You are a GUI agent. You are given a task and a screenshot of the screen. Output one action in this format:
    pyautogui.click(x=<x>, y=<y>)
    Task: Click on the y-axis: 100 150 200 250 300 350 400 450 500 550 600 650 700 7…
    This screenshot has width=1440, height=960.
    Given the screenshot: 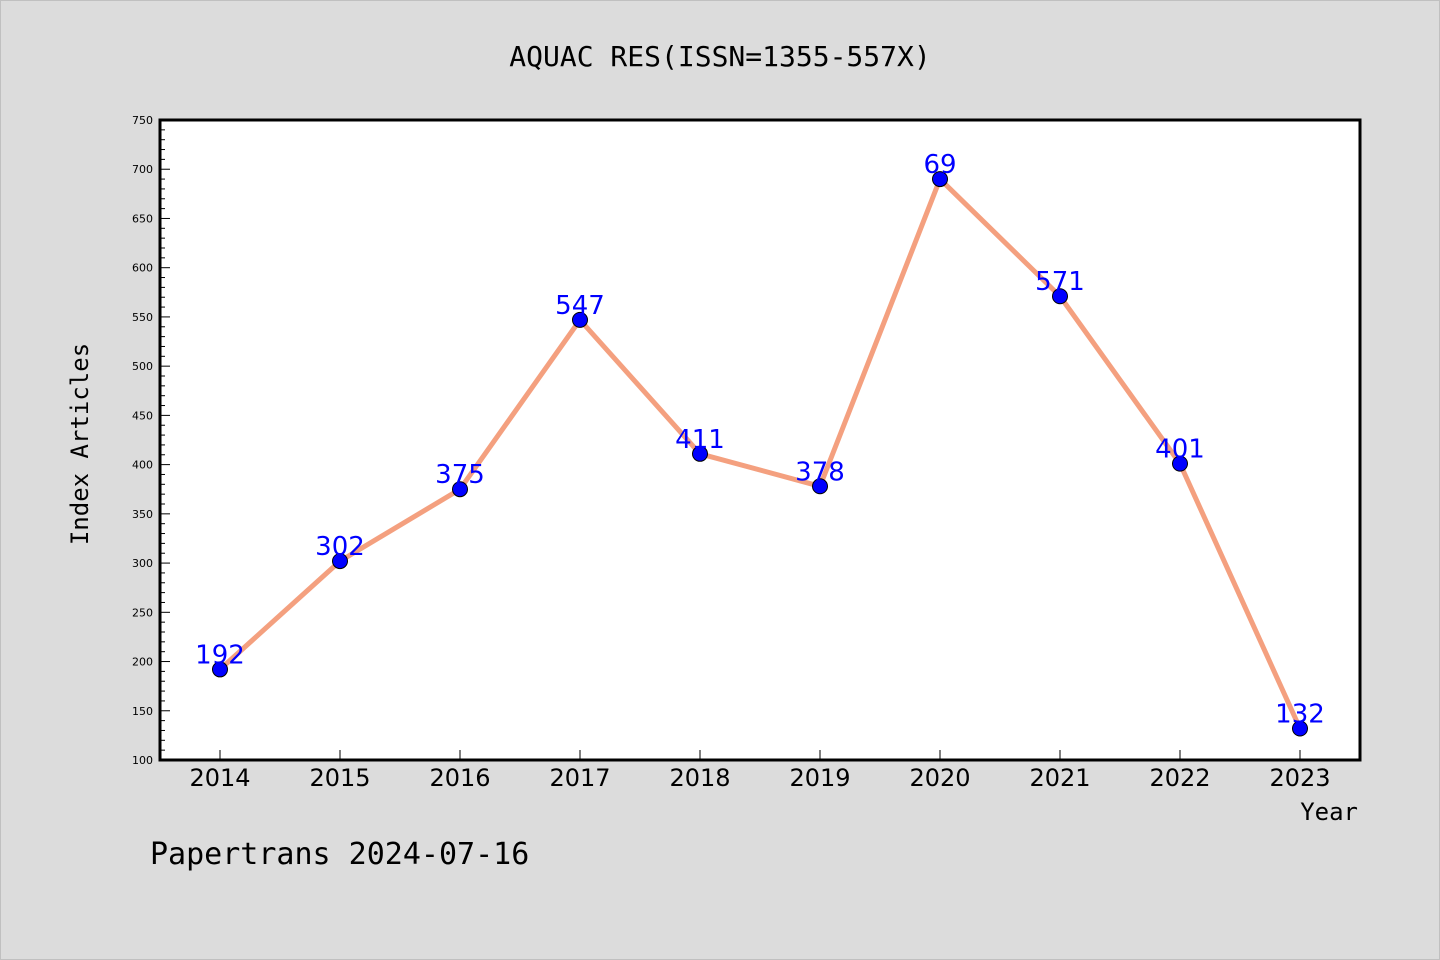 What is the action you would take?
    pyautogui.click(x=151, y=440)
    